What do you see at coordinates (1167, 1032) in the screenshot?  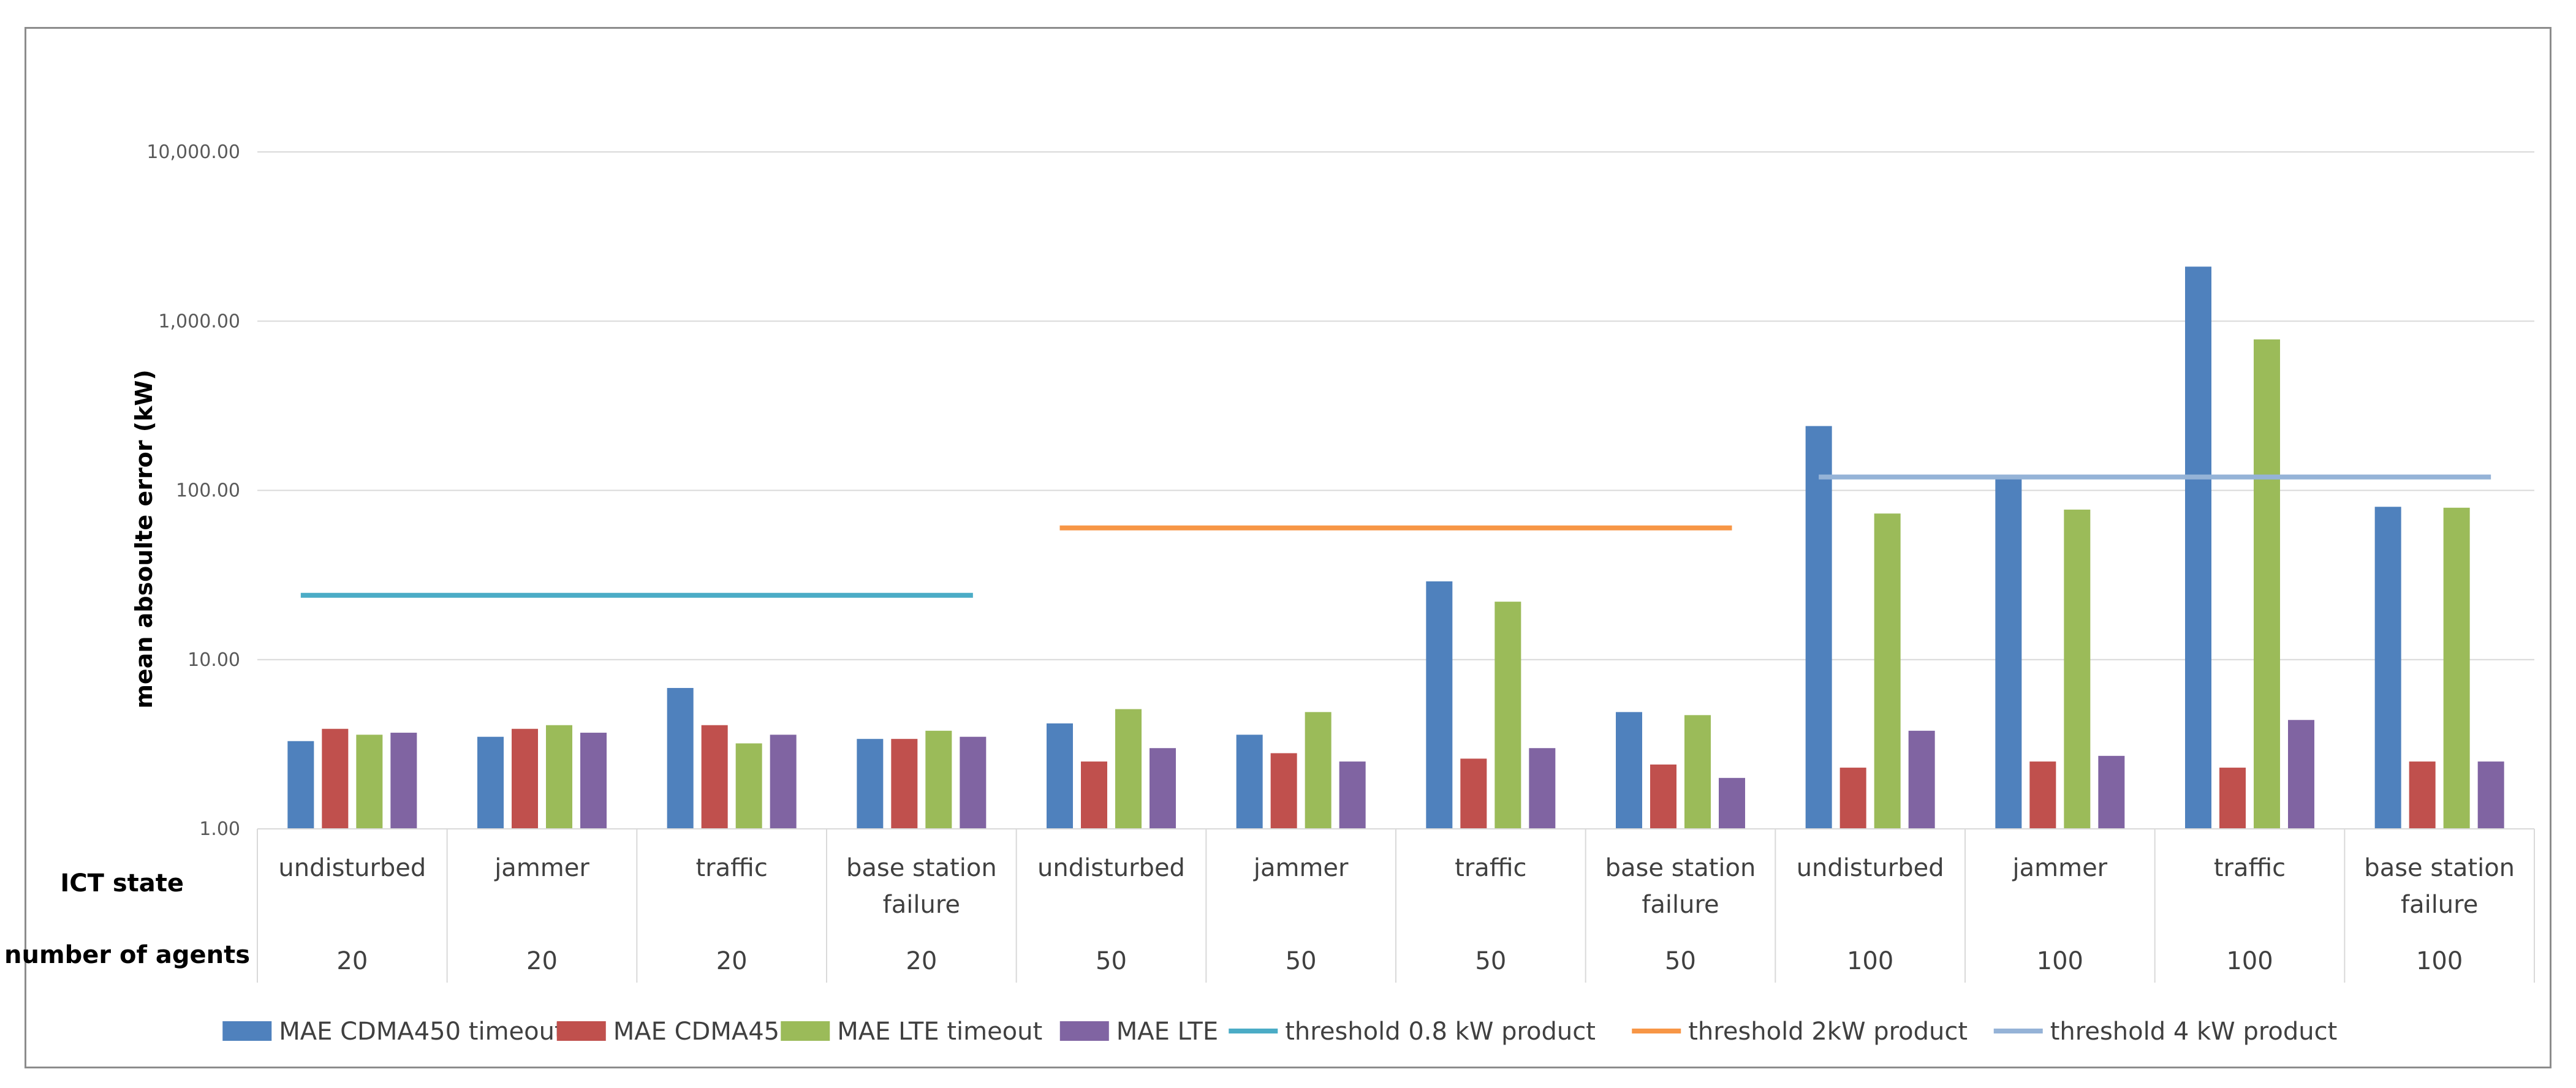 I see `legend-label: MAE LTE` at bounding box center [1167, 1032].